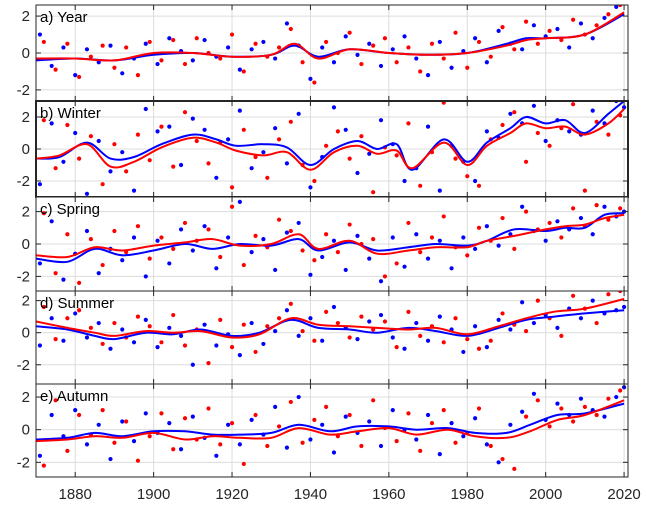 This screenshot has width=646, height=510. What do you see at coordinates (23, 462) in the screenshot?
I see `y-tick-label: -2` at bounding box center [23, 462].